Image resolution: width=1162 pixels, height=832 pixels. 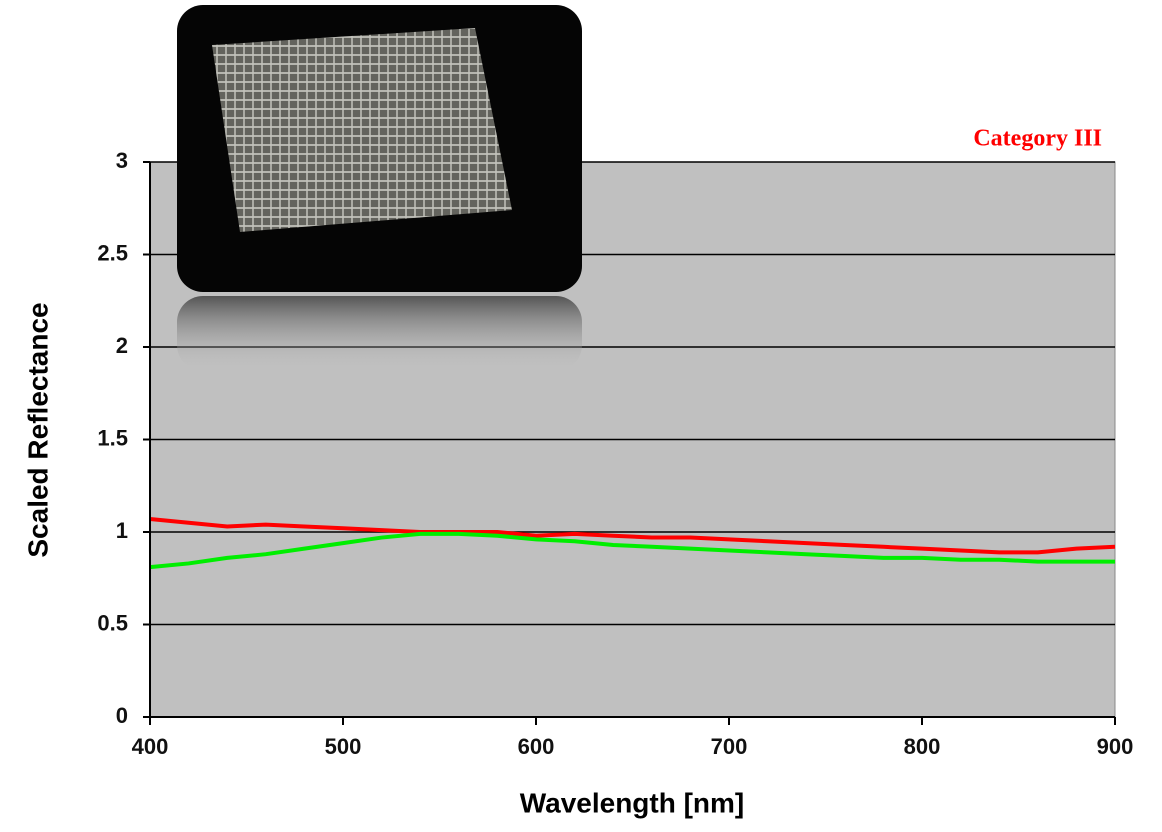 What do you see at coordinates (37, 429) in the screenshot?
I see `y-axis-label: Scaled Reflectance` at bounding box center [37, 429].